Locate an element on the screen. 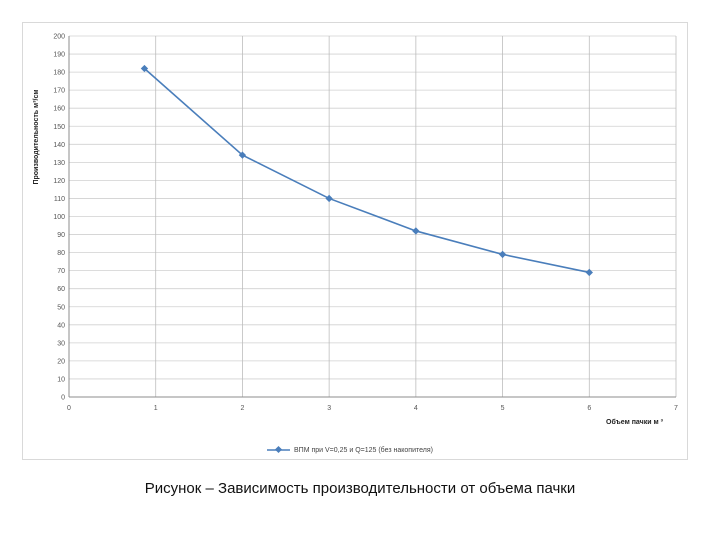 The width and height of the screenshot is (720, 540). y-tick-label: 40 is located at coordinates (61, 325).